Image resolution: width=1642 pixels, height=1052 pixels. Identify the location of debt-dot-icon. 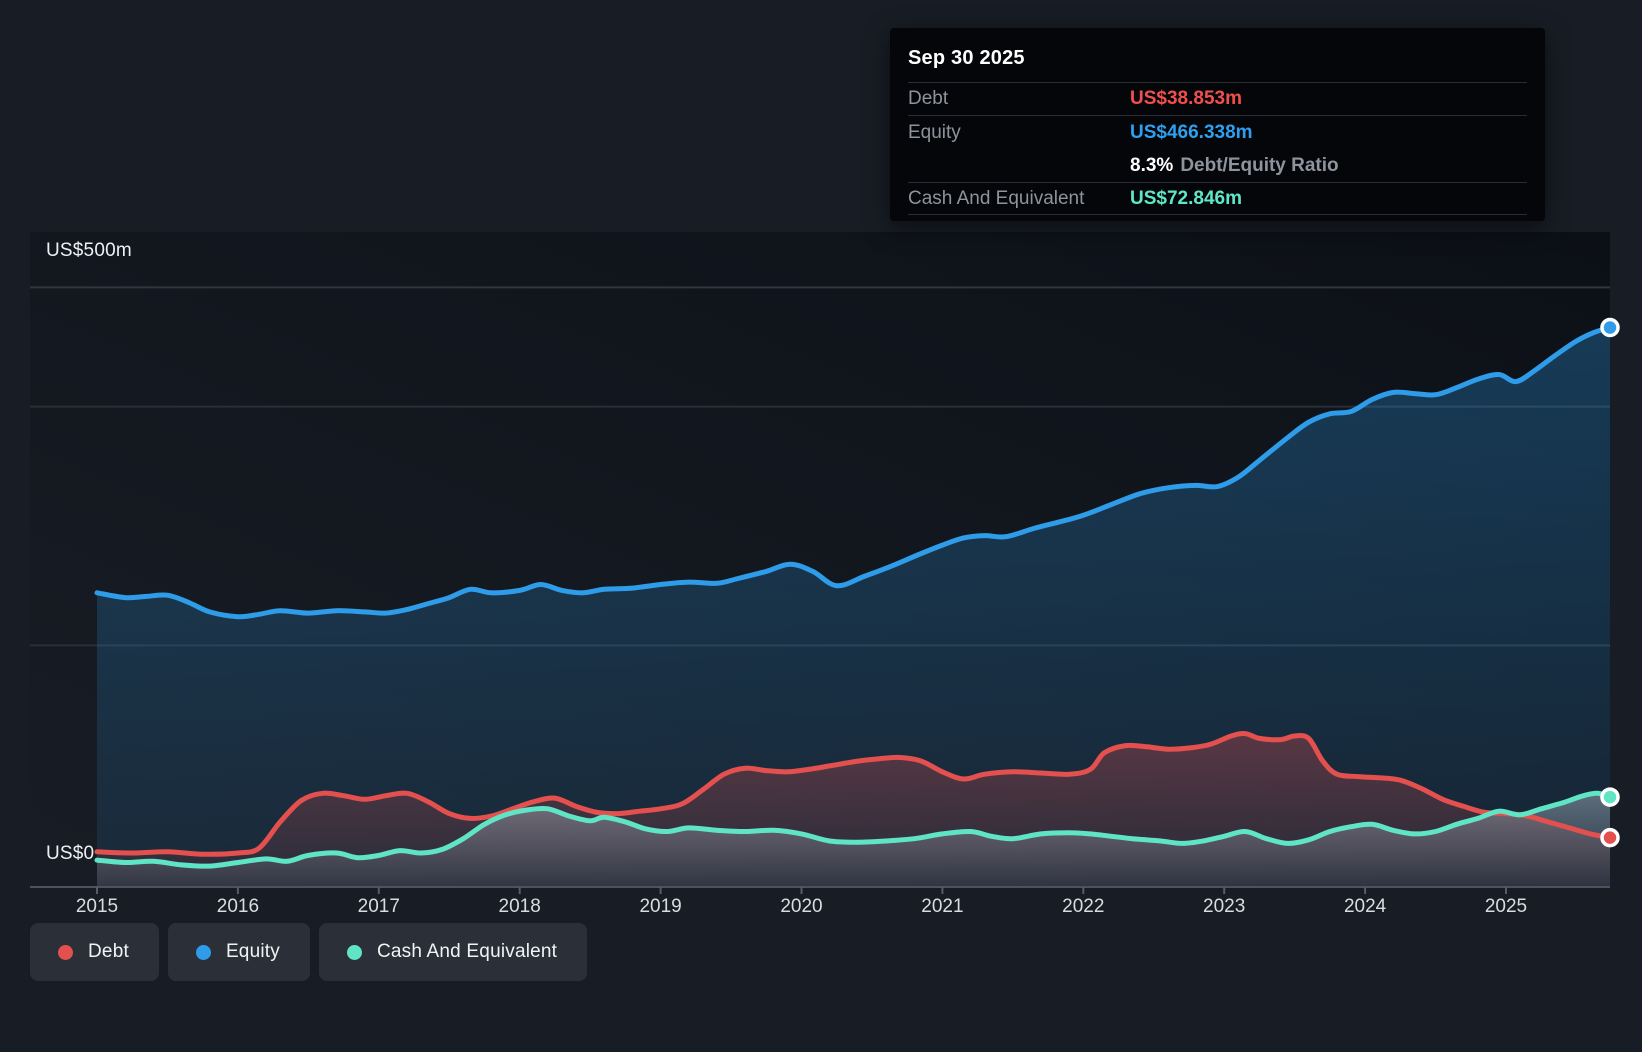
(65, 952).